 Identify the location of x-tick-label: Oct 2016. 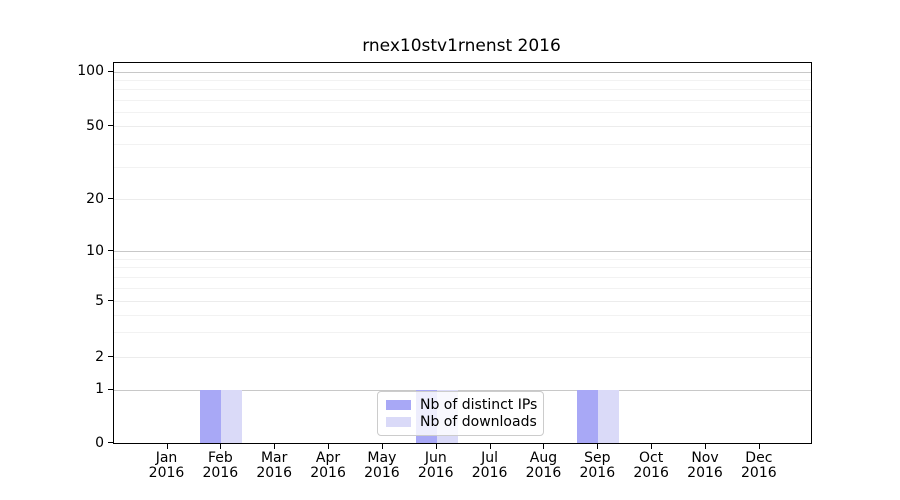
(651, 466).